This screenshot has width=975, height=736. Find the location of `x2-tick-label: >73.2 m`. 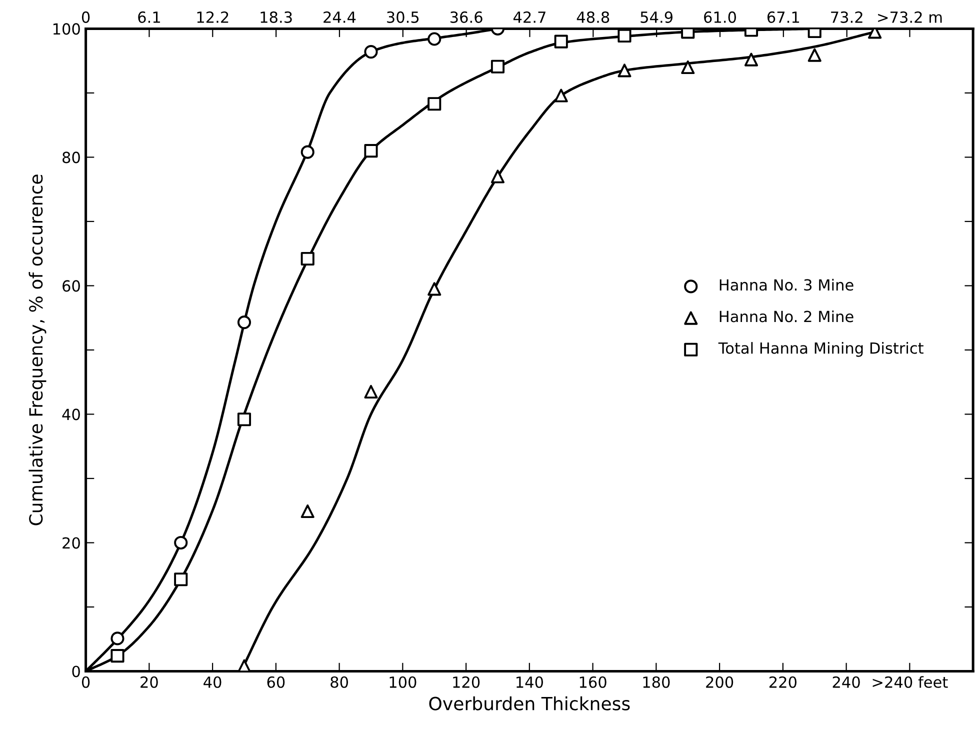

x2-tick-label: >73.2 m is located at coordinates (910, 17).